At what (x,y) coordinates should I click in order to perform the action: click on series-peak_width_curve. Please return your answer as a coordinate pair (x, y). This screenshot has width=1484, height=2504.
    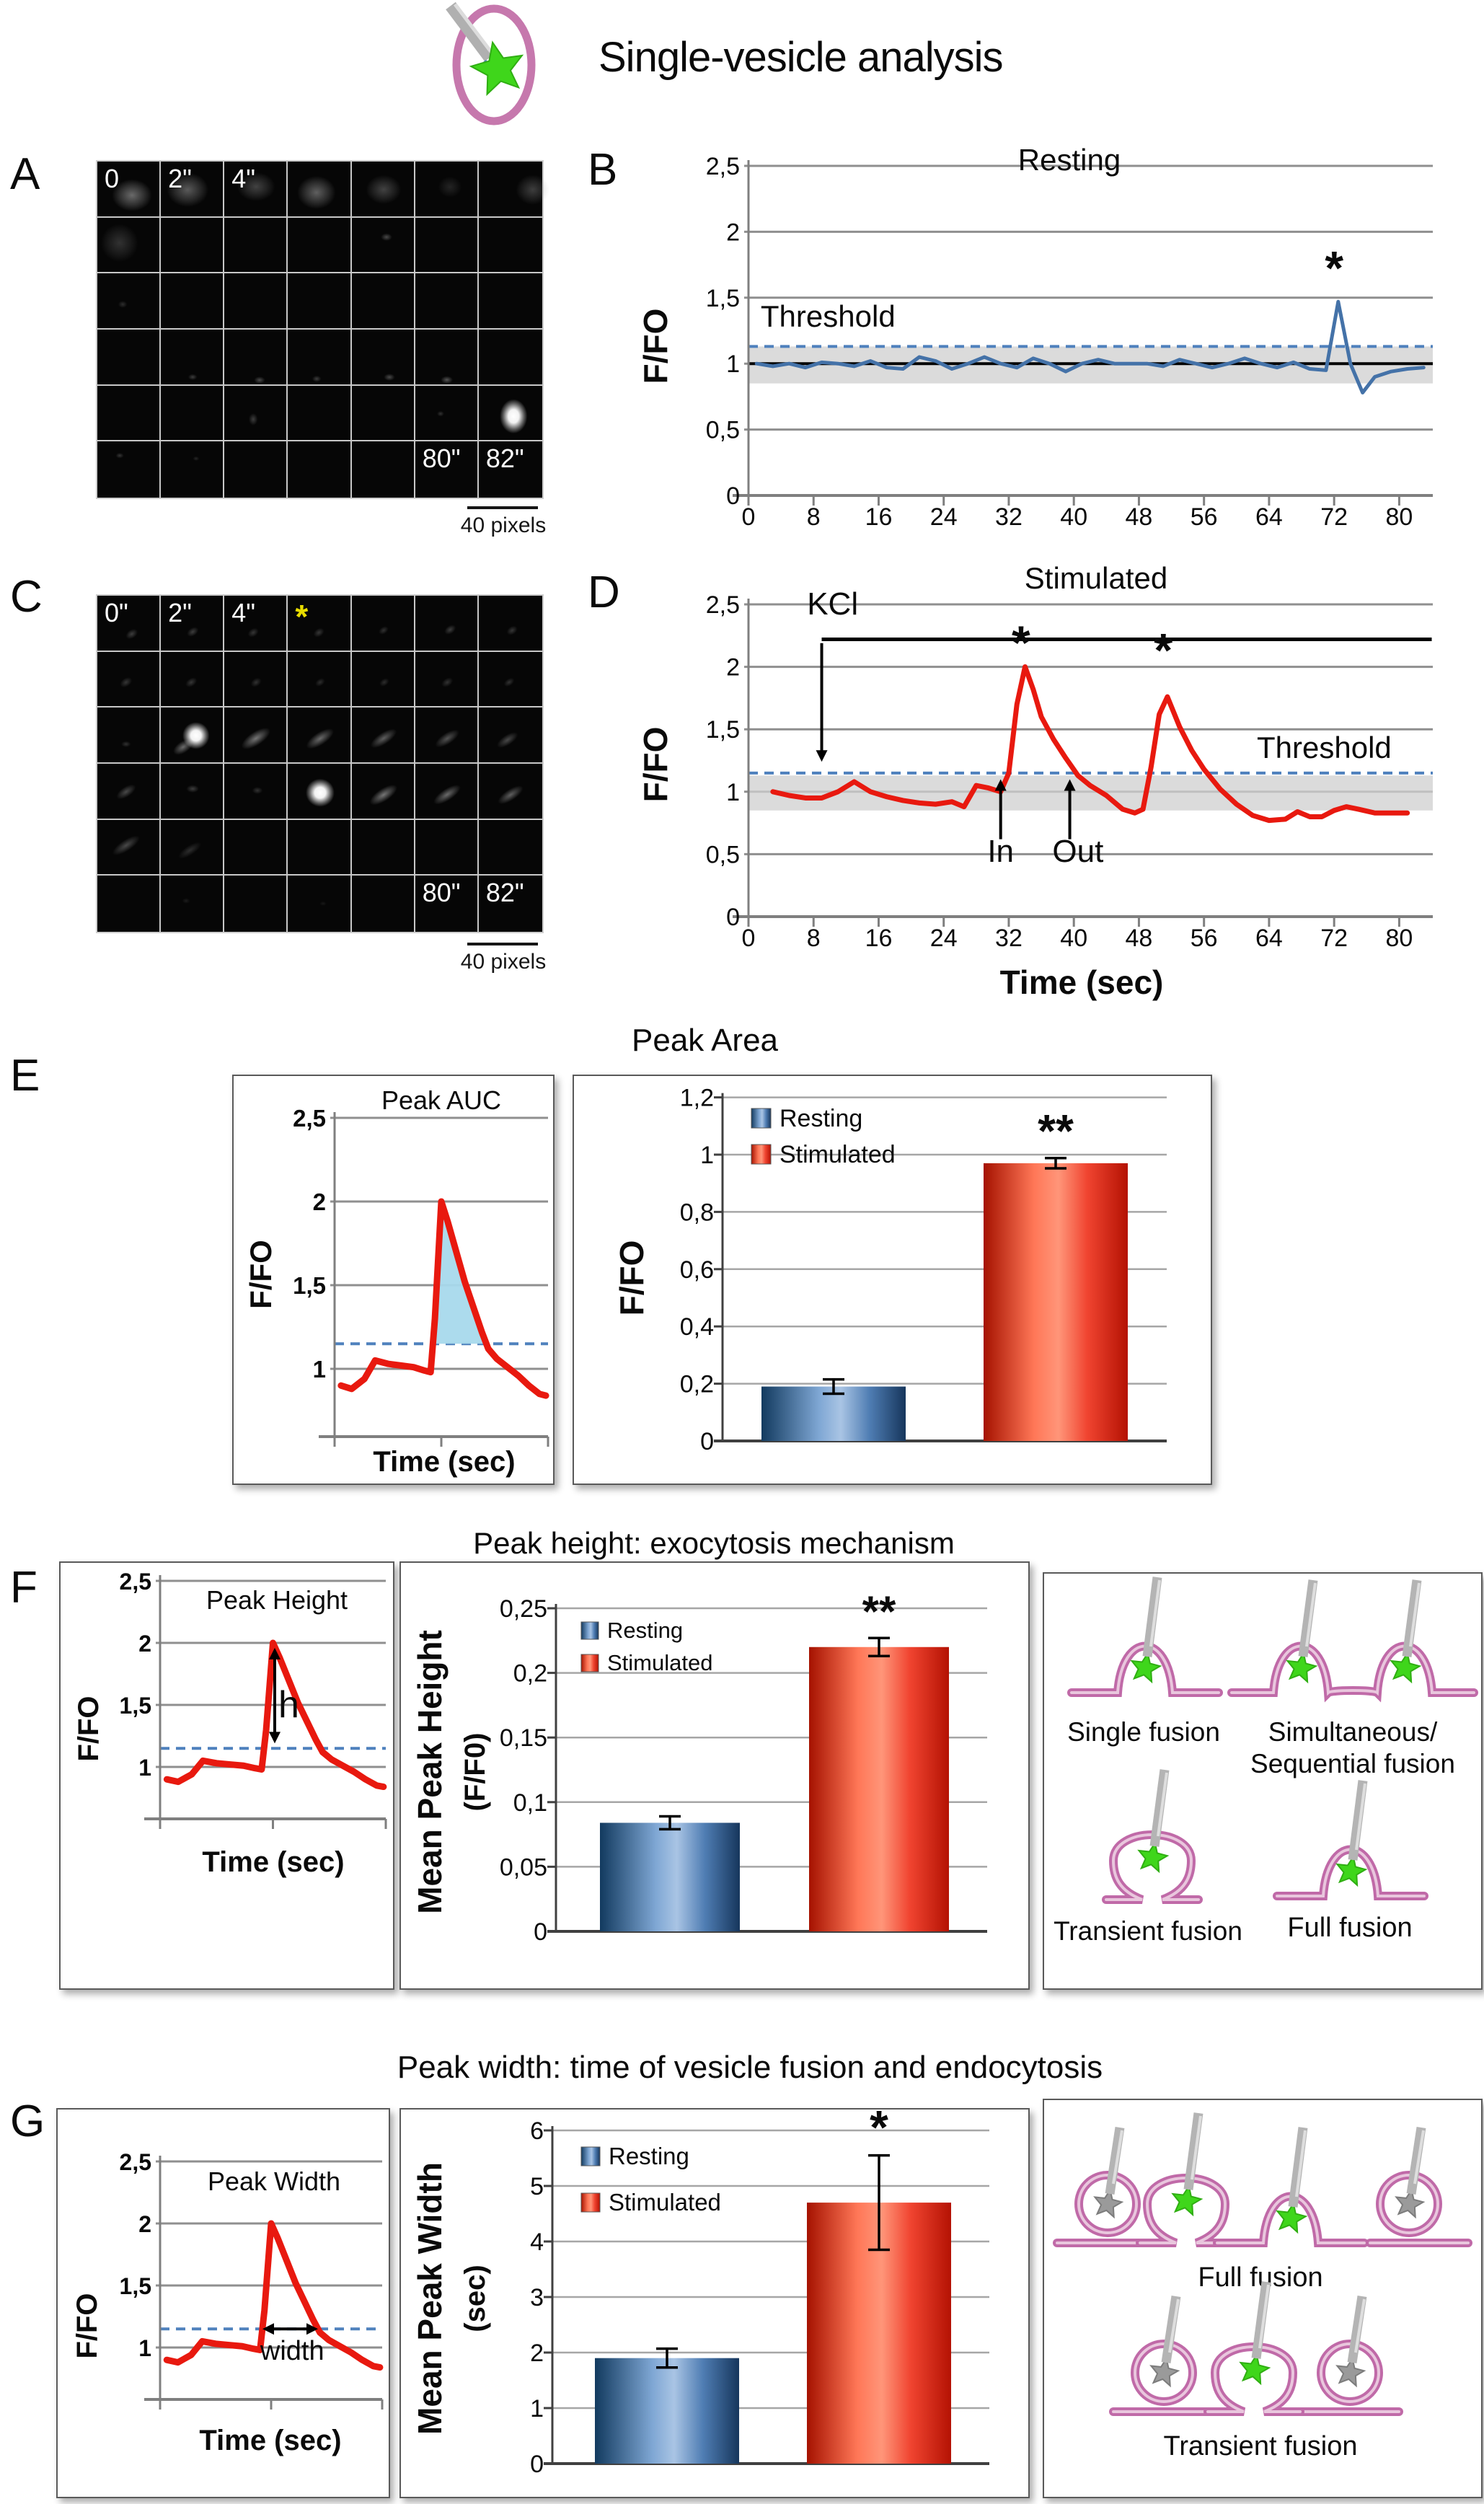
    Looking at the image, I should click on (273, 2295).